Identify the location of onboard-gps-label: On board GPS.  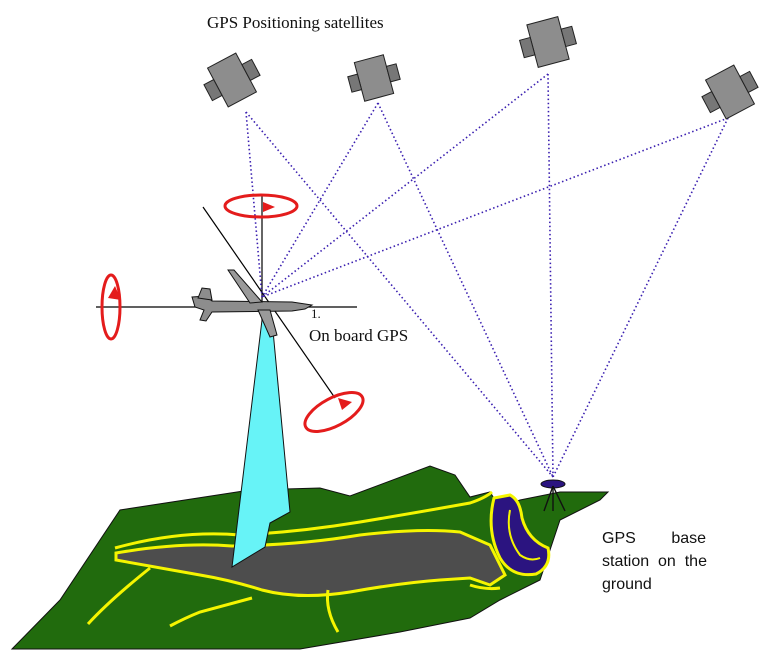
(358, 335).